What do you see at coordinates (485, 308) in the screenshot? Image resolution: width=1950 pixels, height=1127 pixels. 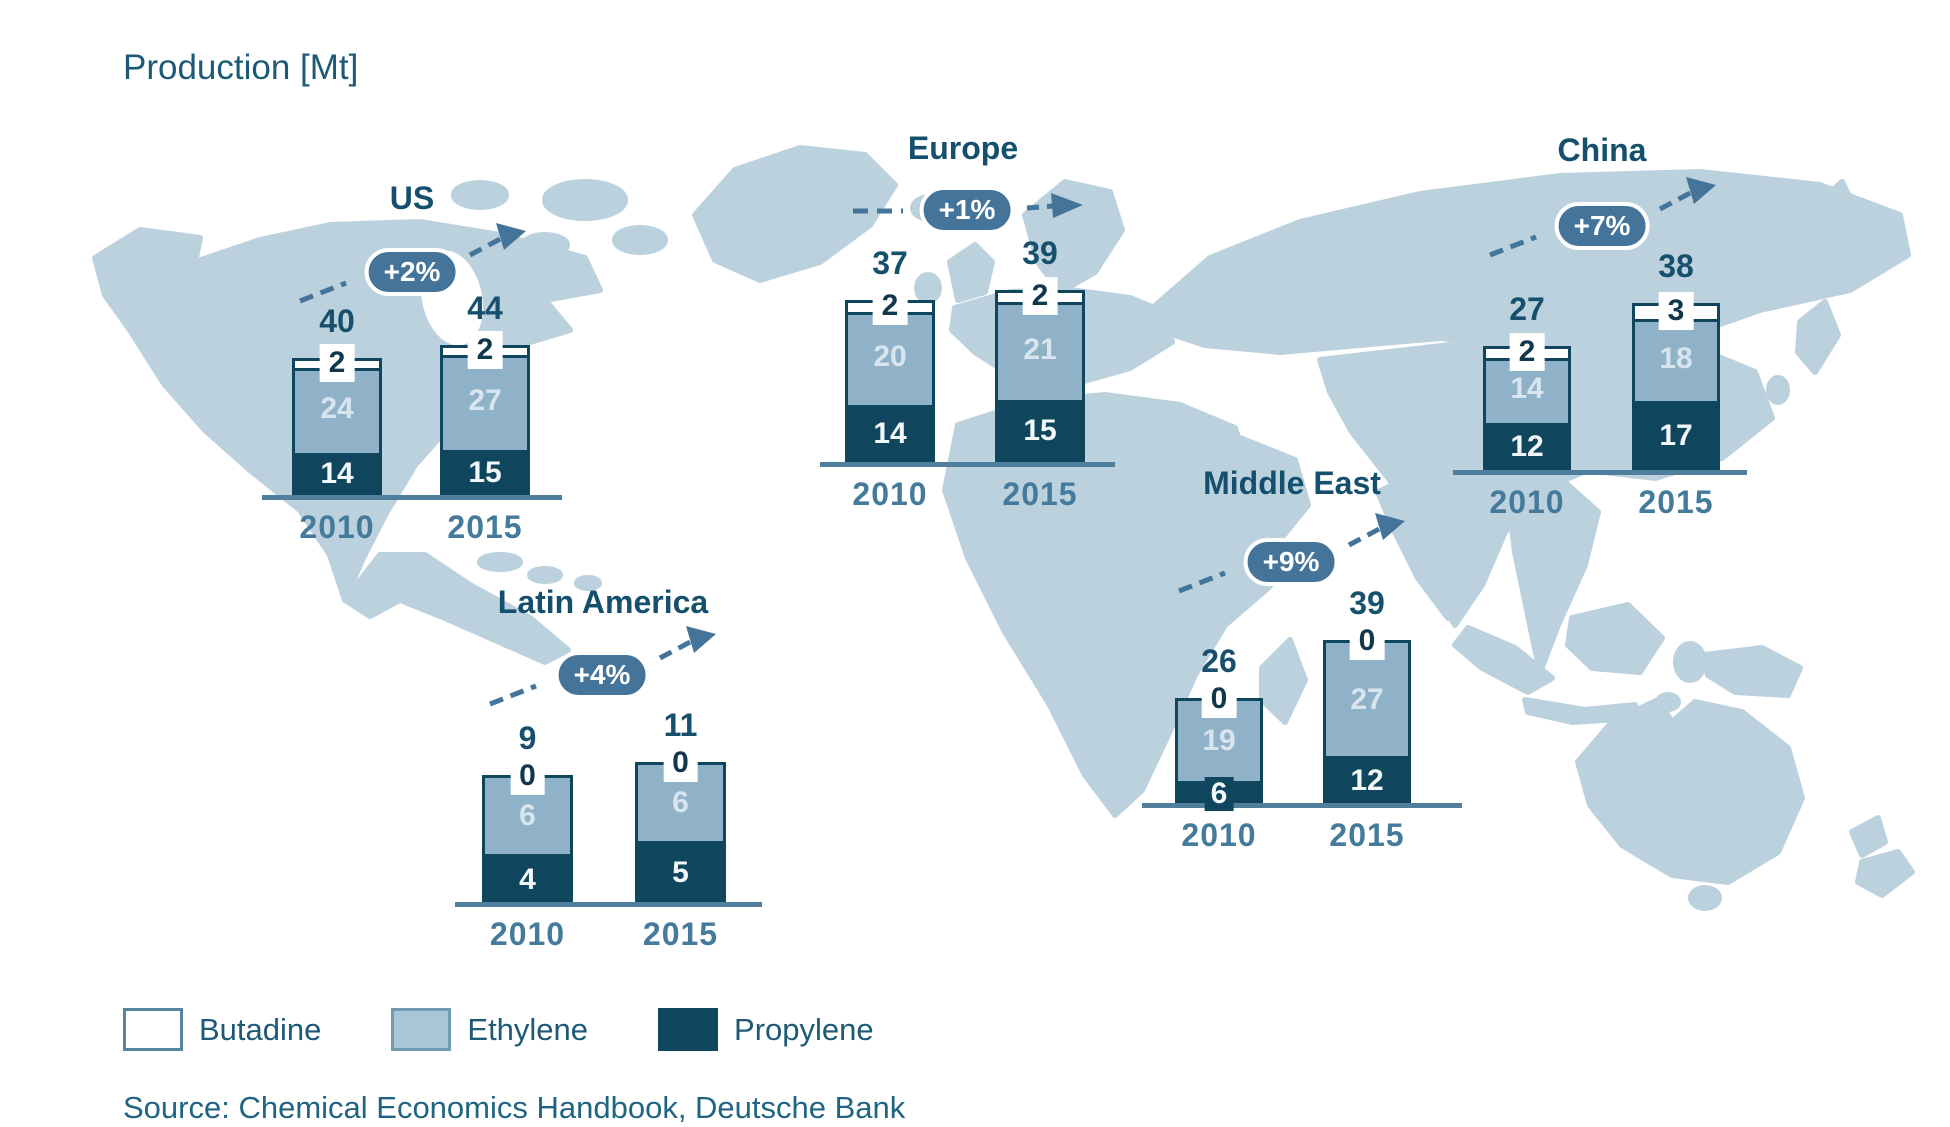 I see `bar-total-label: 44` at bounding box center [485, 308].